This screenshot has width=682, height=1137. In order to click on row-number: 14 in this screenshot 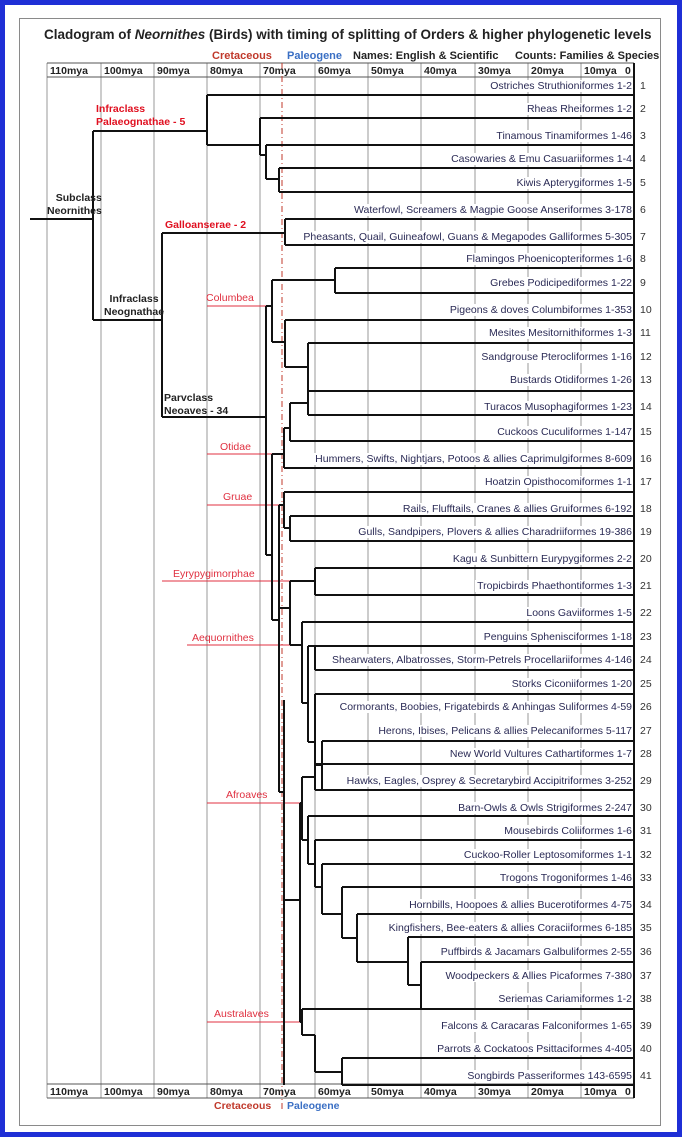, I will do `click(646, 407)`.